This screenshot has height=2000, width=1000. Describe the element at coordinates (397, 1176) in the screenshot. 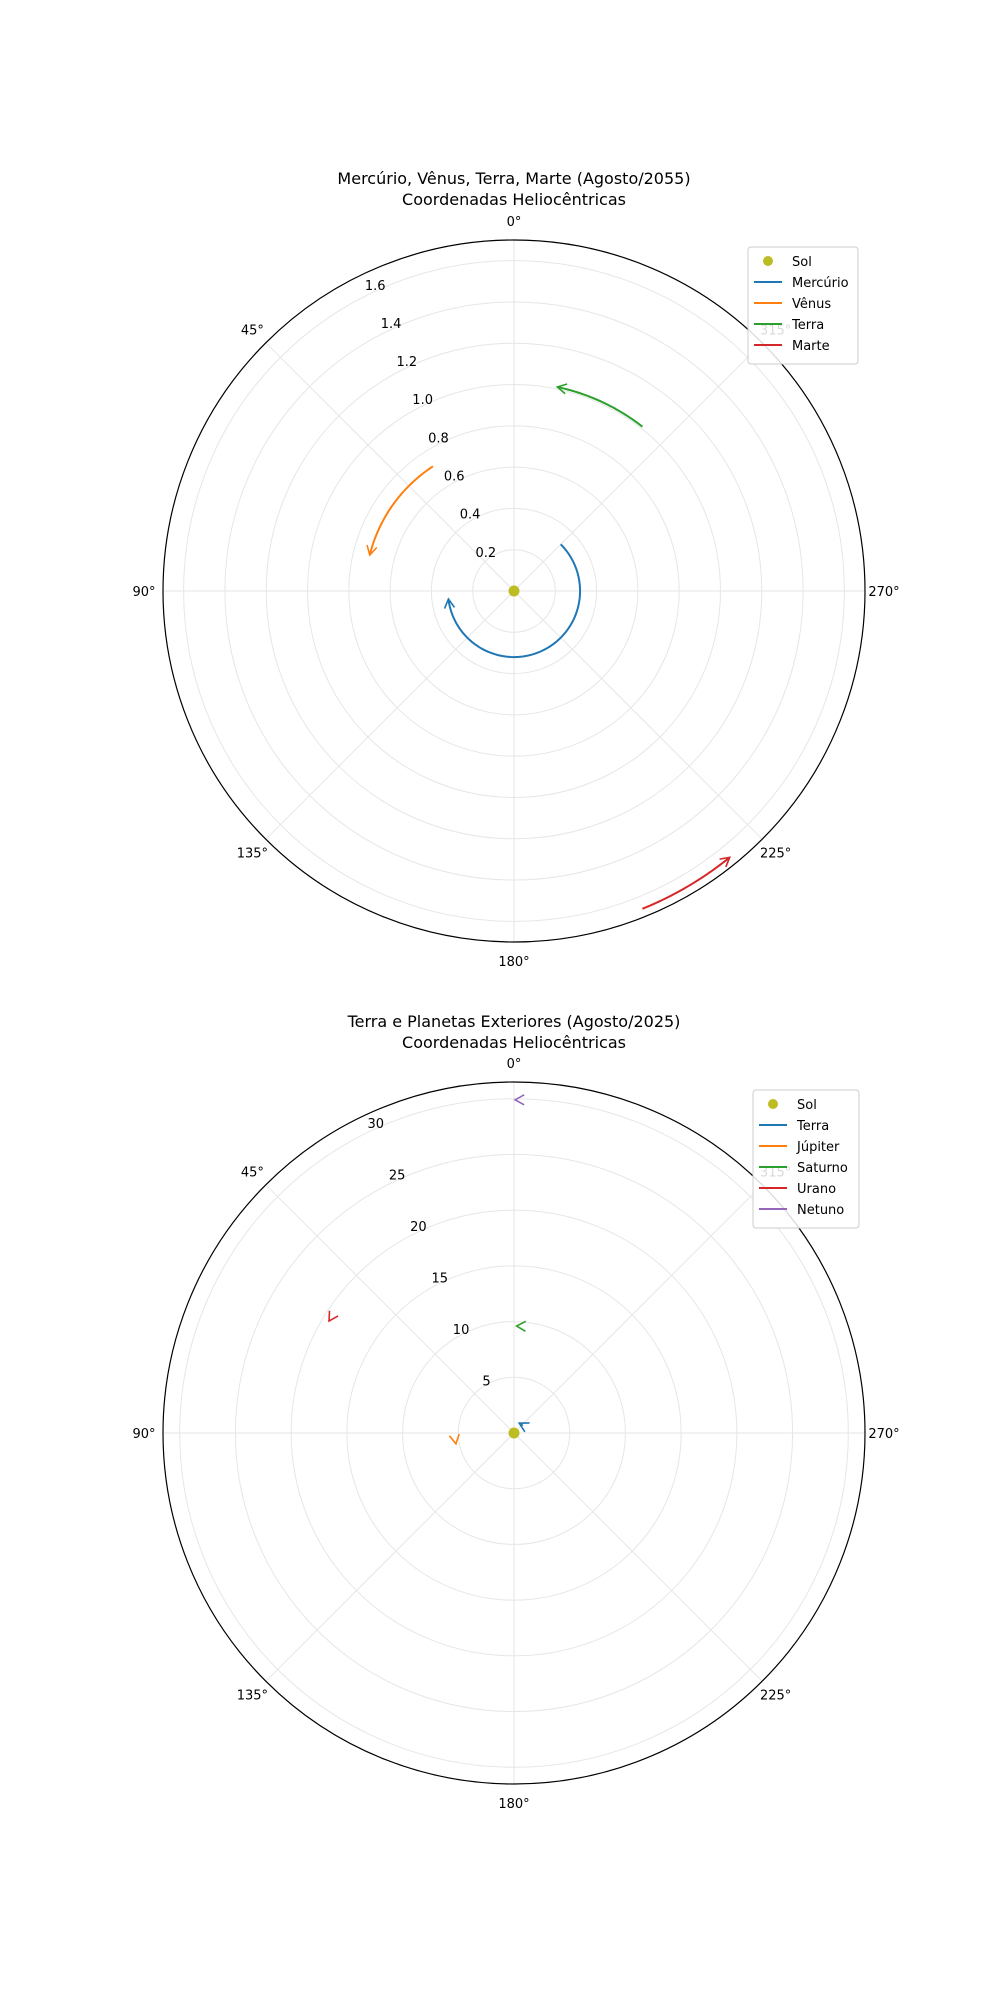

I see `r-tick-label: 25` at that location.